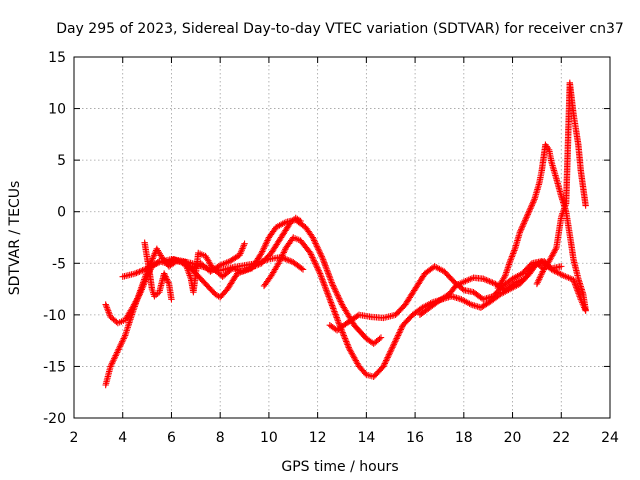 The height and width of the screenshot is (480, 640). What do you see at coordinates (415, 438) in the screenshot?
I see `x-tick-label: 16` at bounding box center [415, 438].